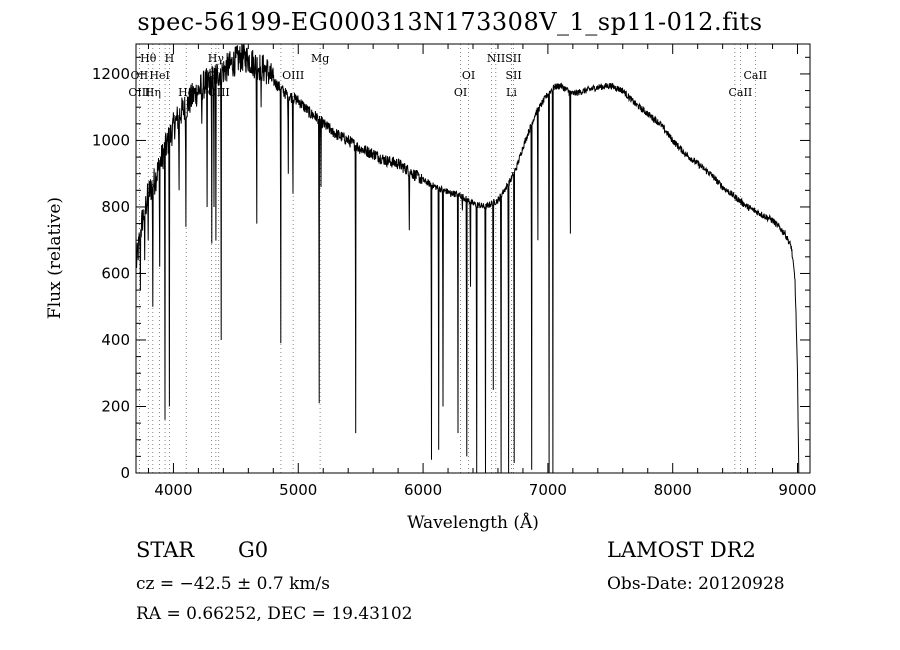  I want to click on y-tick-label: 1000, so click(111, 140).